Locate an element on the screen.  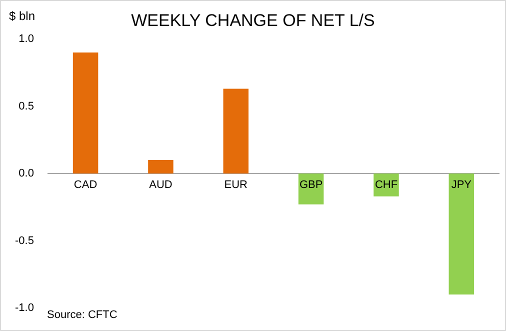
chart-title: WEEKLY CHANGE OF NET L/S is located at coordinates (253, 20).